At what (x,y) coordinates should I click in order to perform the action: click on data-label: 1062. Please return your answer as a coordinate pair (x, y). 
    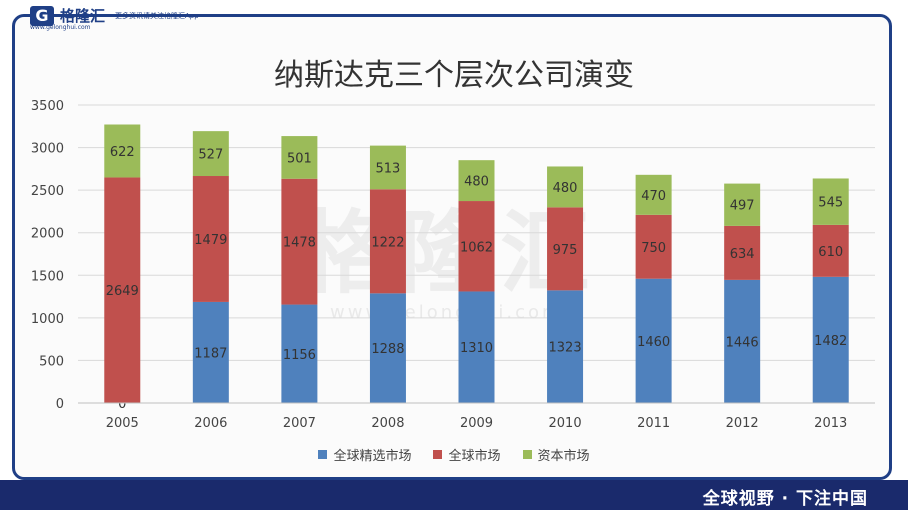
    Looking at the image, I should click on (476, 247).